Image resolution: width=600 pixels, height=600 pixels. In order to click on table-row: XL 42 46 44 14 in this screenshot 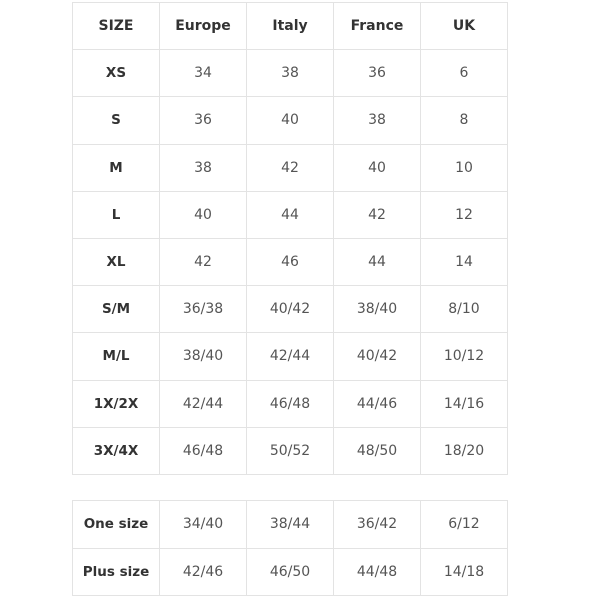, I will do `click(290, 262)`.